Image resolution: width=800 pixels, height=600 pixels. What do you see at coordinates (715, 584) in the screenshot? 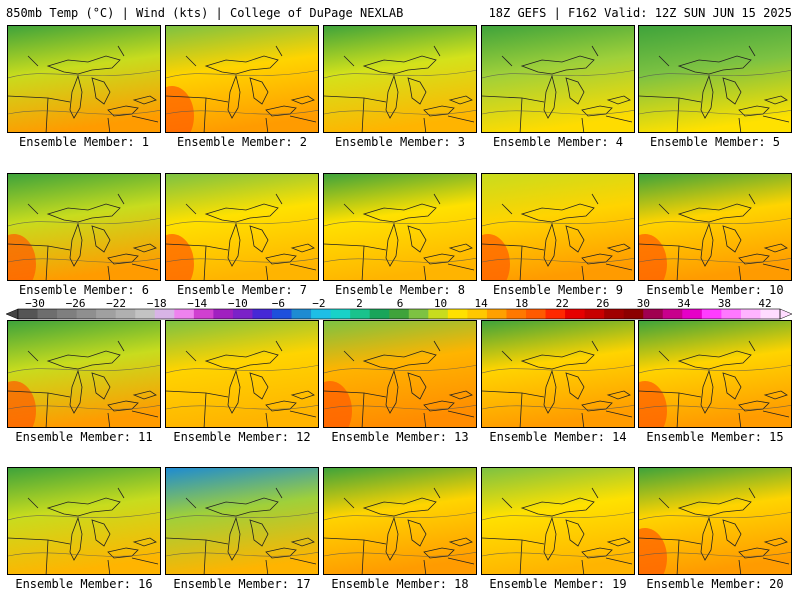
I see `ensemble-member-caption: Ensemble Member: 20` at bounding box center [715, 584].